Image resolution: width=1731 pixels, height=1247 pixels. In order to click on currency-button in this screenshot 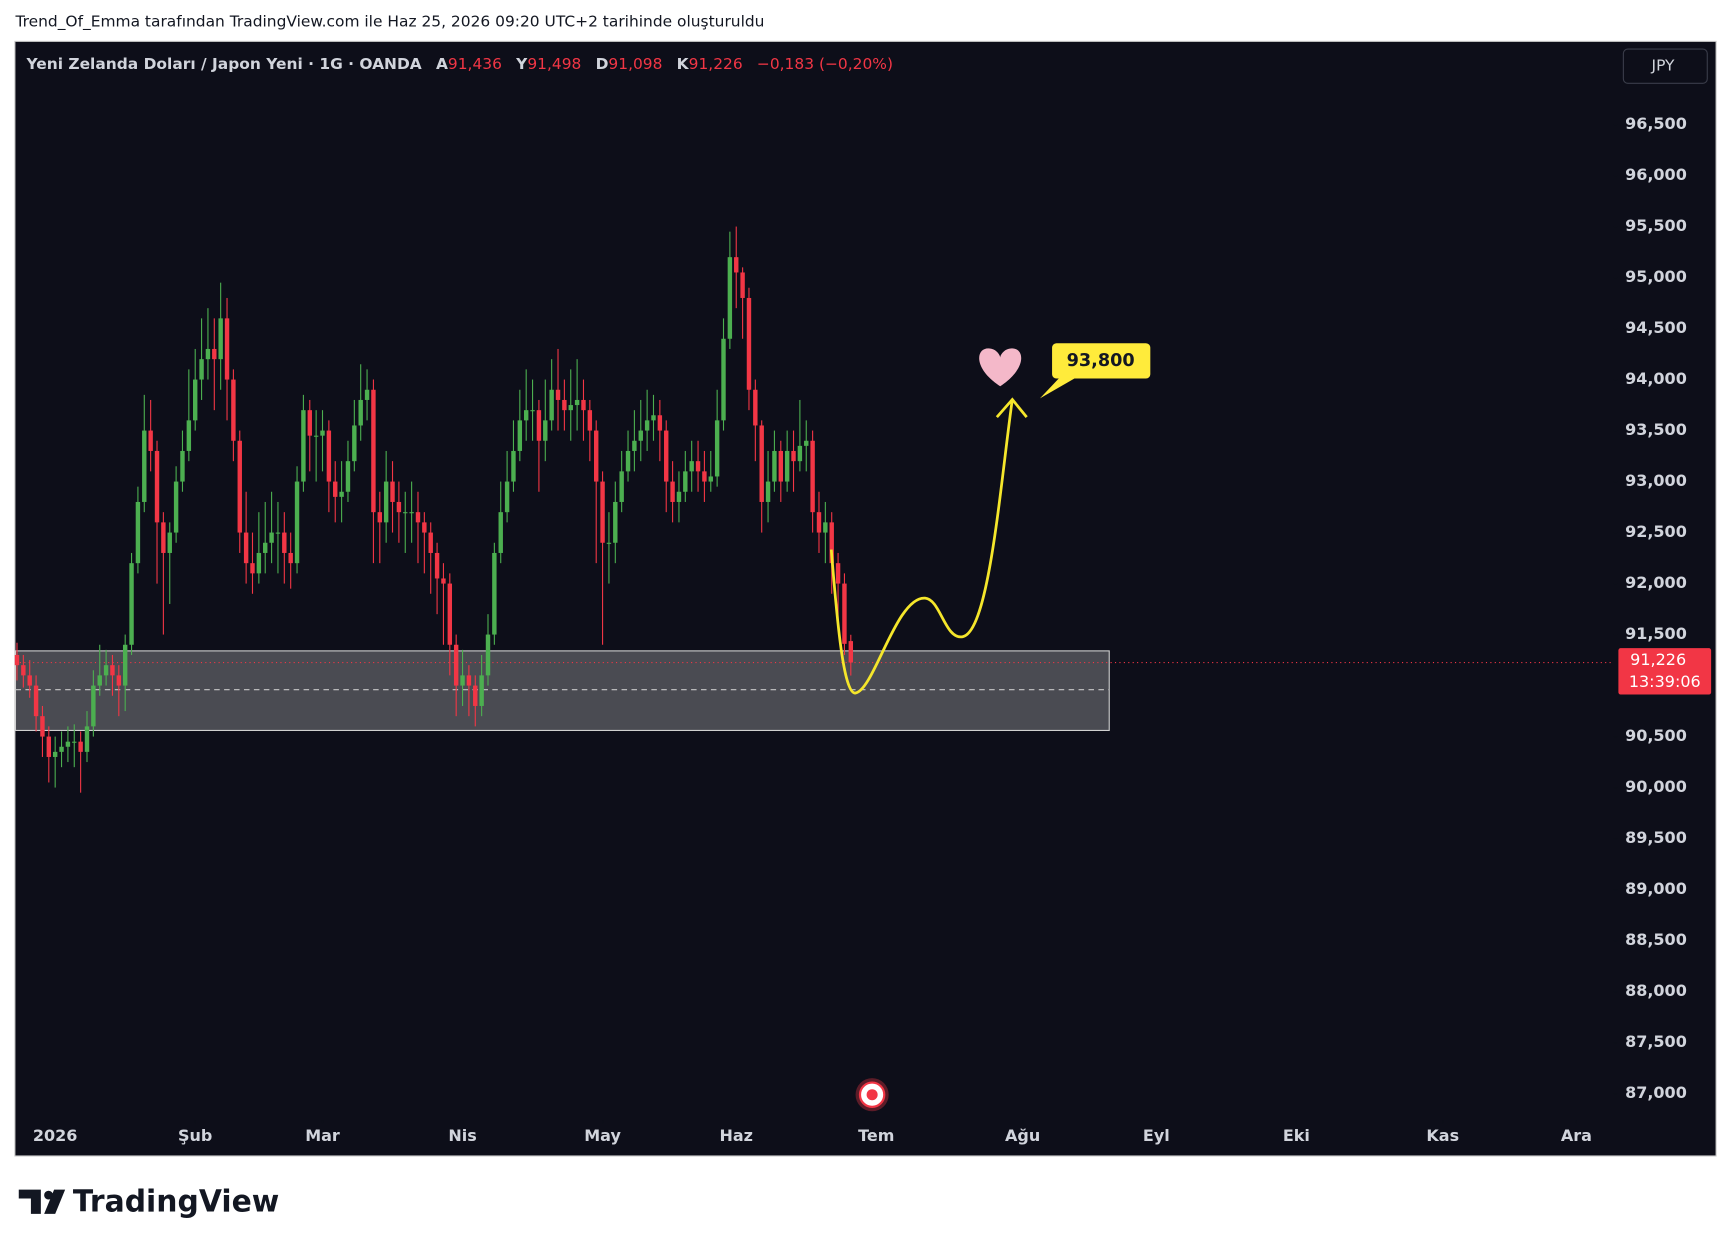, I will do `click(1665, 66)`.